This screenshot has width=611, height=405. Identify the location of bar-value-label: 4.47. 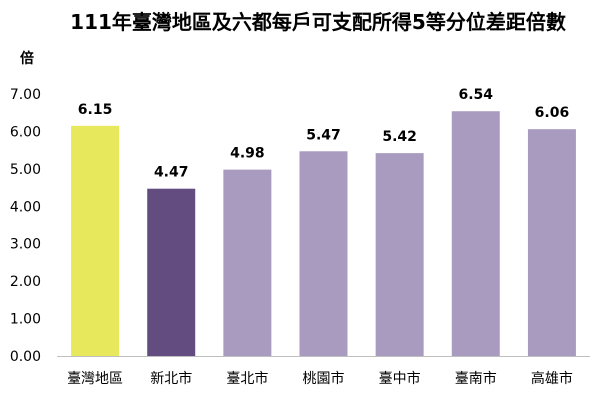
(171, 173).